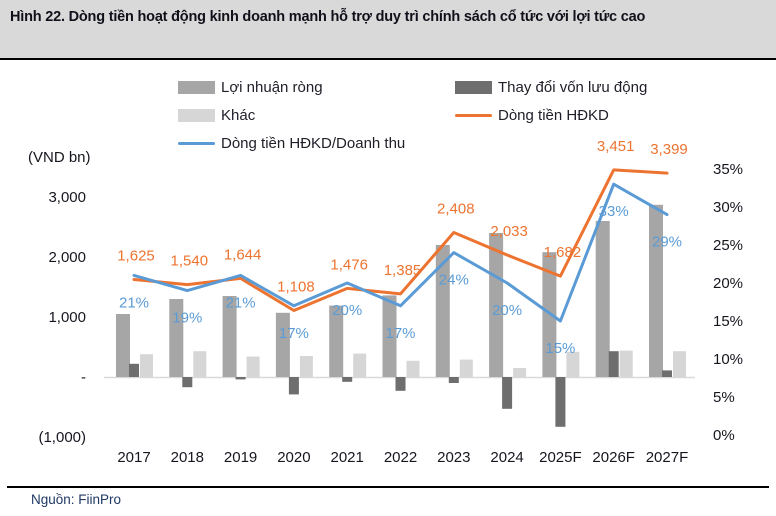 Image resolution: width=776 pixels, height=516 pixels. I want to click on ocf-ratio-line-swatch, so click(196, 143).